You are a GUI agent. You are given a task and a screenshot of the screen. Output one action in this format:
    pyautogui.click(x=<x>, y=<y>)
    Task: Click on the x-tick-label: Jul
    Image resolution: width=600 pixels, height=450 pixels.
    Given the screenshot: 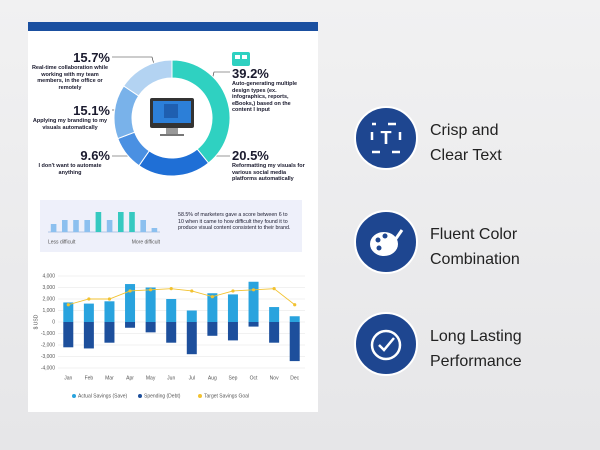 What is the action you would take?
    pyautogui.click(x=192, y=378)
    